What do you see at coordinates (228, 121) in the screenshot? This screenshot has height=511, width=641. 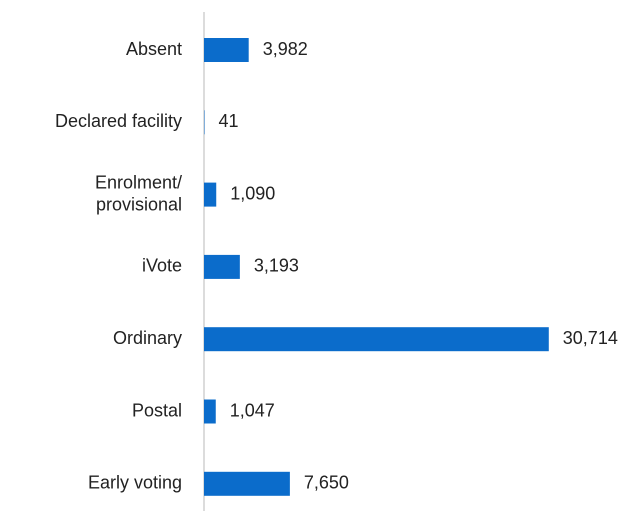 I see `value-label: 41` at bounding box center [228, 121].